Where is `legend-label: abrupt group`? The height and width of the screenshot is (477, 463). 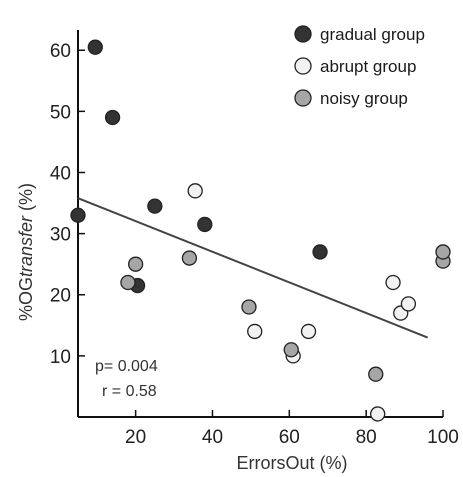
legend-label: abrupt group is located at coordinates (368, 66).